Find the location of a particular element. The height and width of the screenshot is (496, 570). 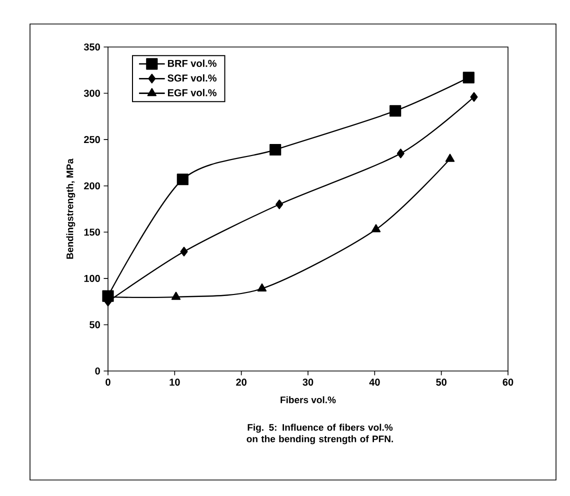

y-tick-label: 250 is located at coordinates (92, 140).